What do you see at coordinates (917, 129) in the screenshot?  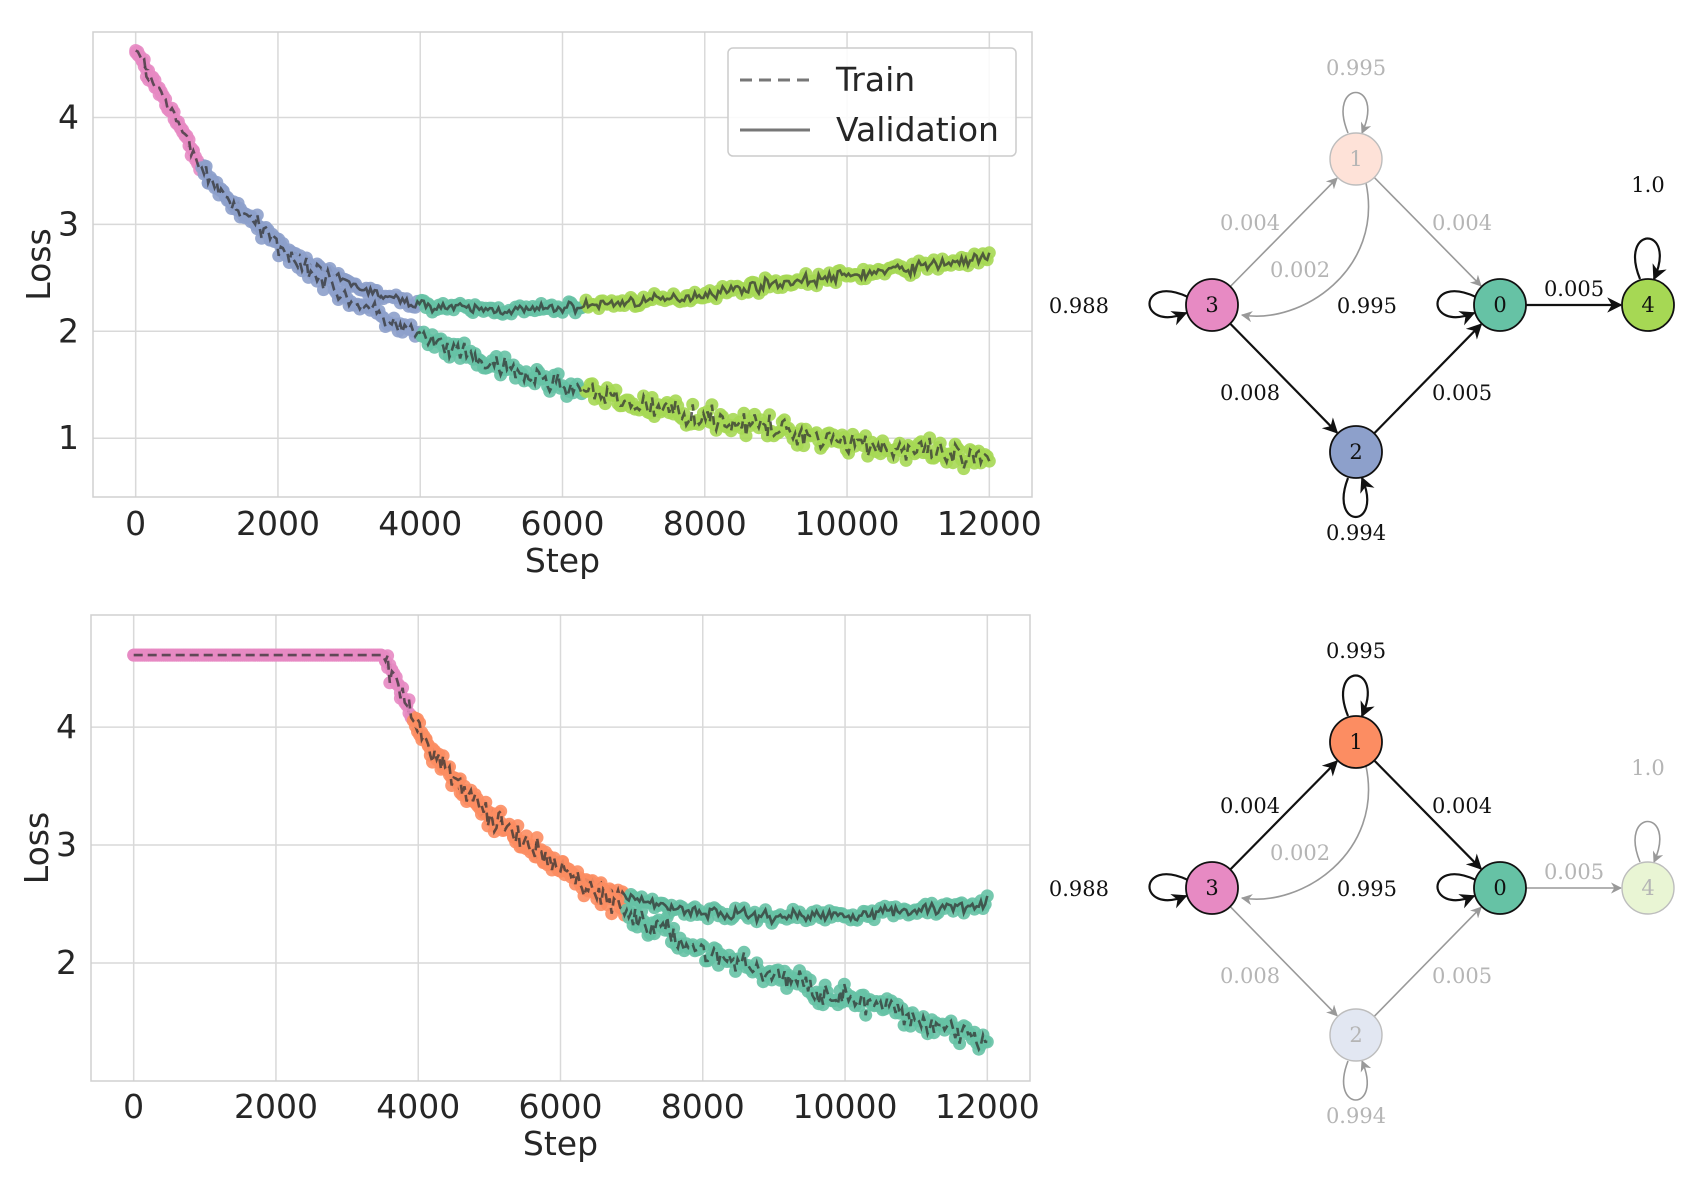 I see `legend-label: Validation` at bounding box center [917, 129].